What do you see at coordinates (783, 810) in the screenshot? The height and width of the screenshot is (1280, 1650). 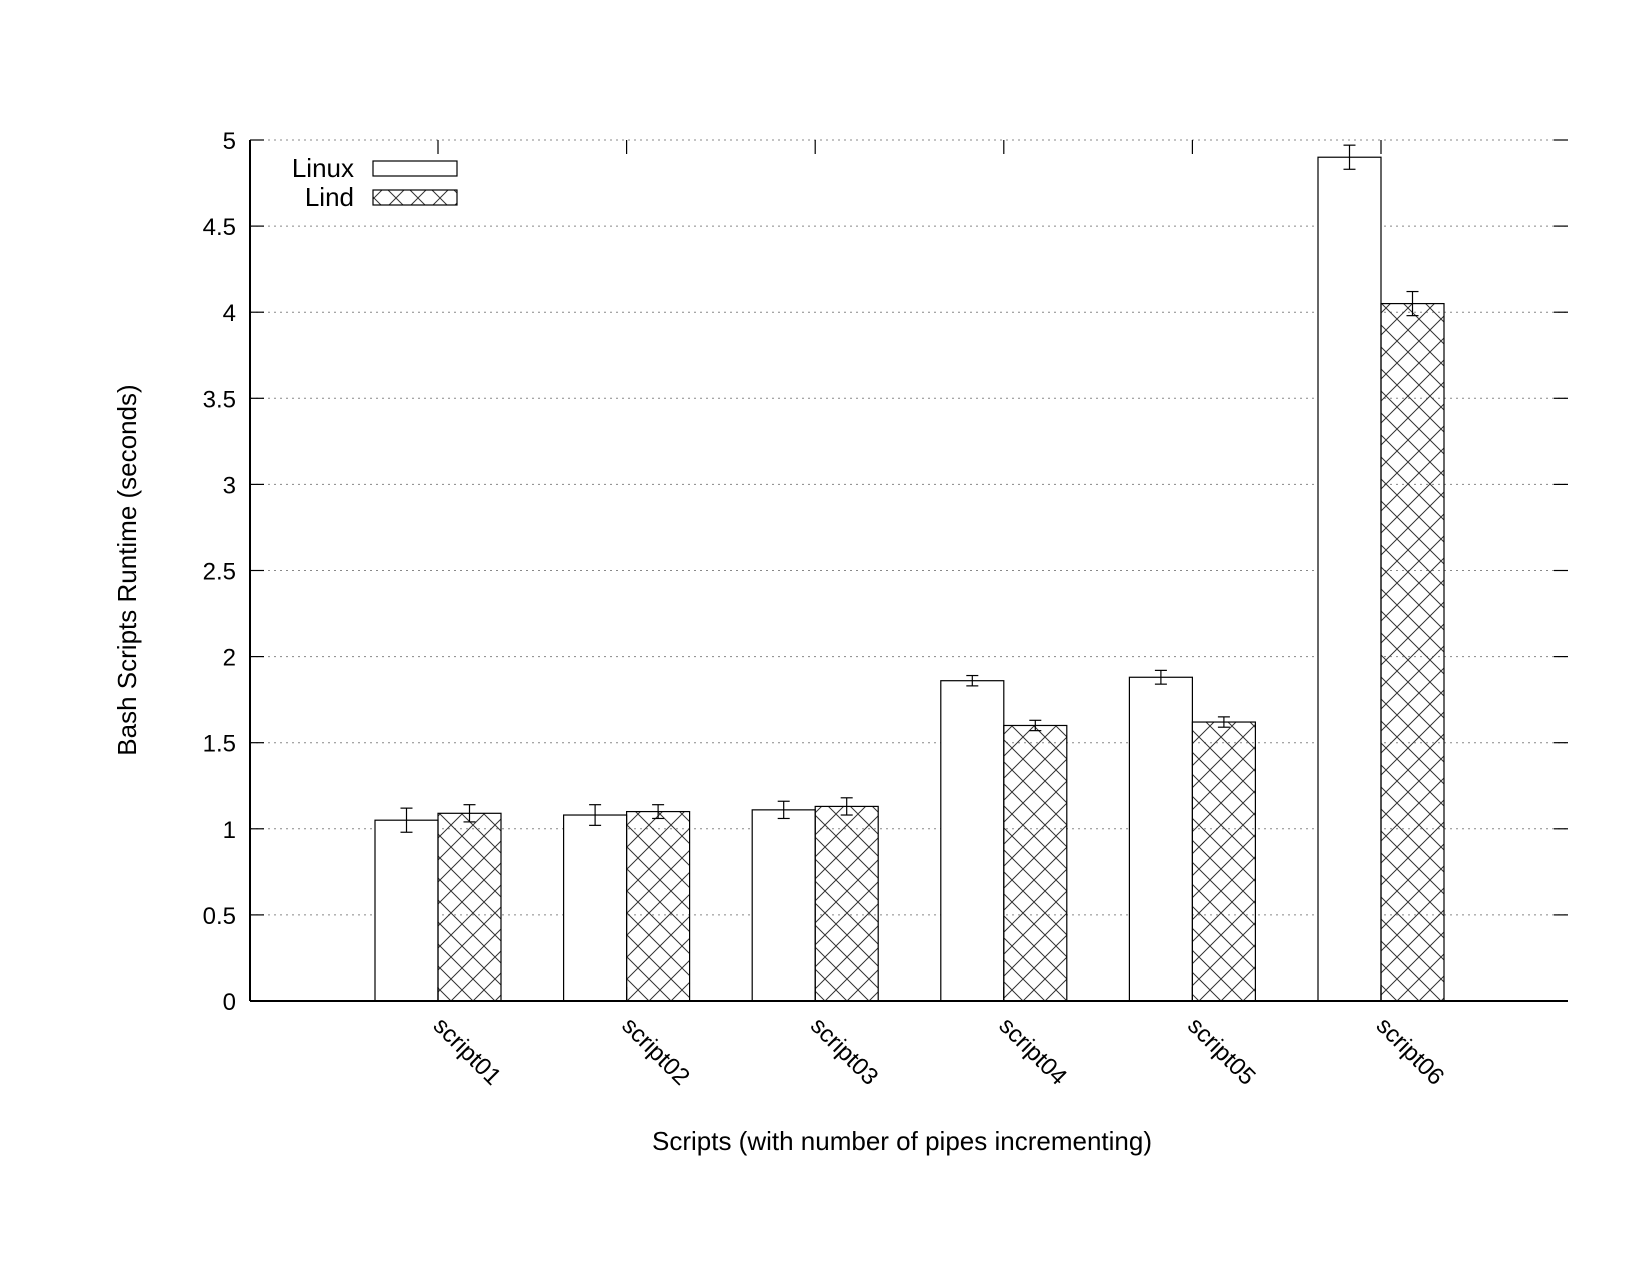 I see `error-bar-linux-script03` at bounding box center [783, 810].